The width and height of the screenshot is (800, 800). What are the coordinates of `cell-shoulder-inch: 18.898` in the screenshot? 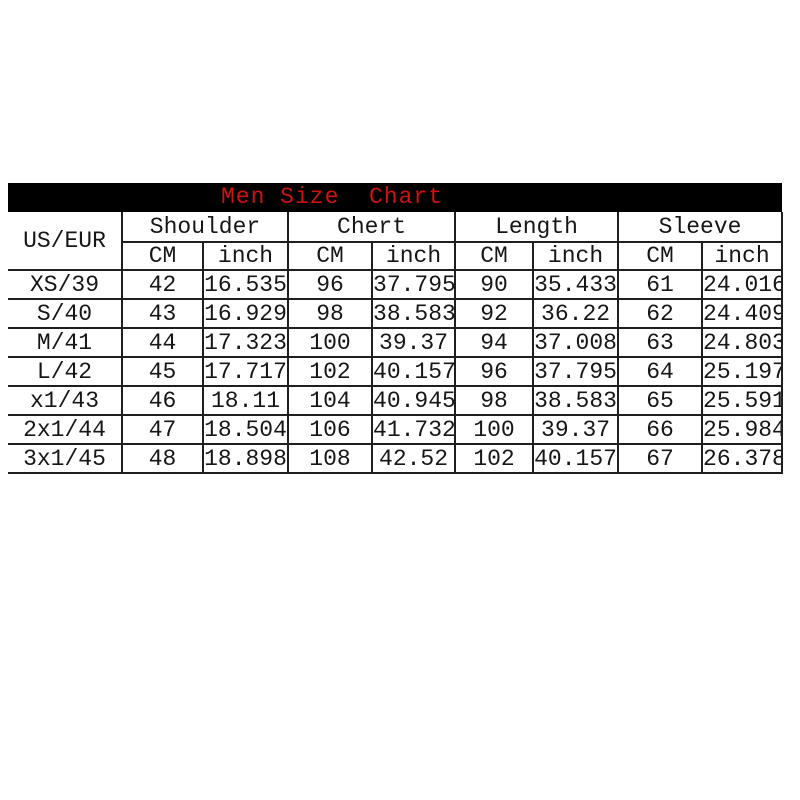 It's located at (245, 458).